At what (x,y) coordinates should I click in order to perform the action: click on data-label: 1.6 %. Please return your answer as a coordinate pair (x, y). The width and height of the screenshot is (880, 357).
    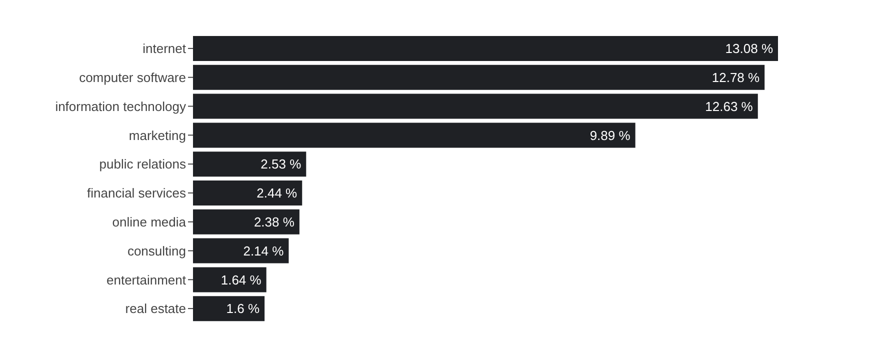
    Looking at the image, I should click on (243, 308).